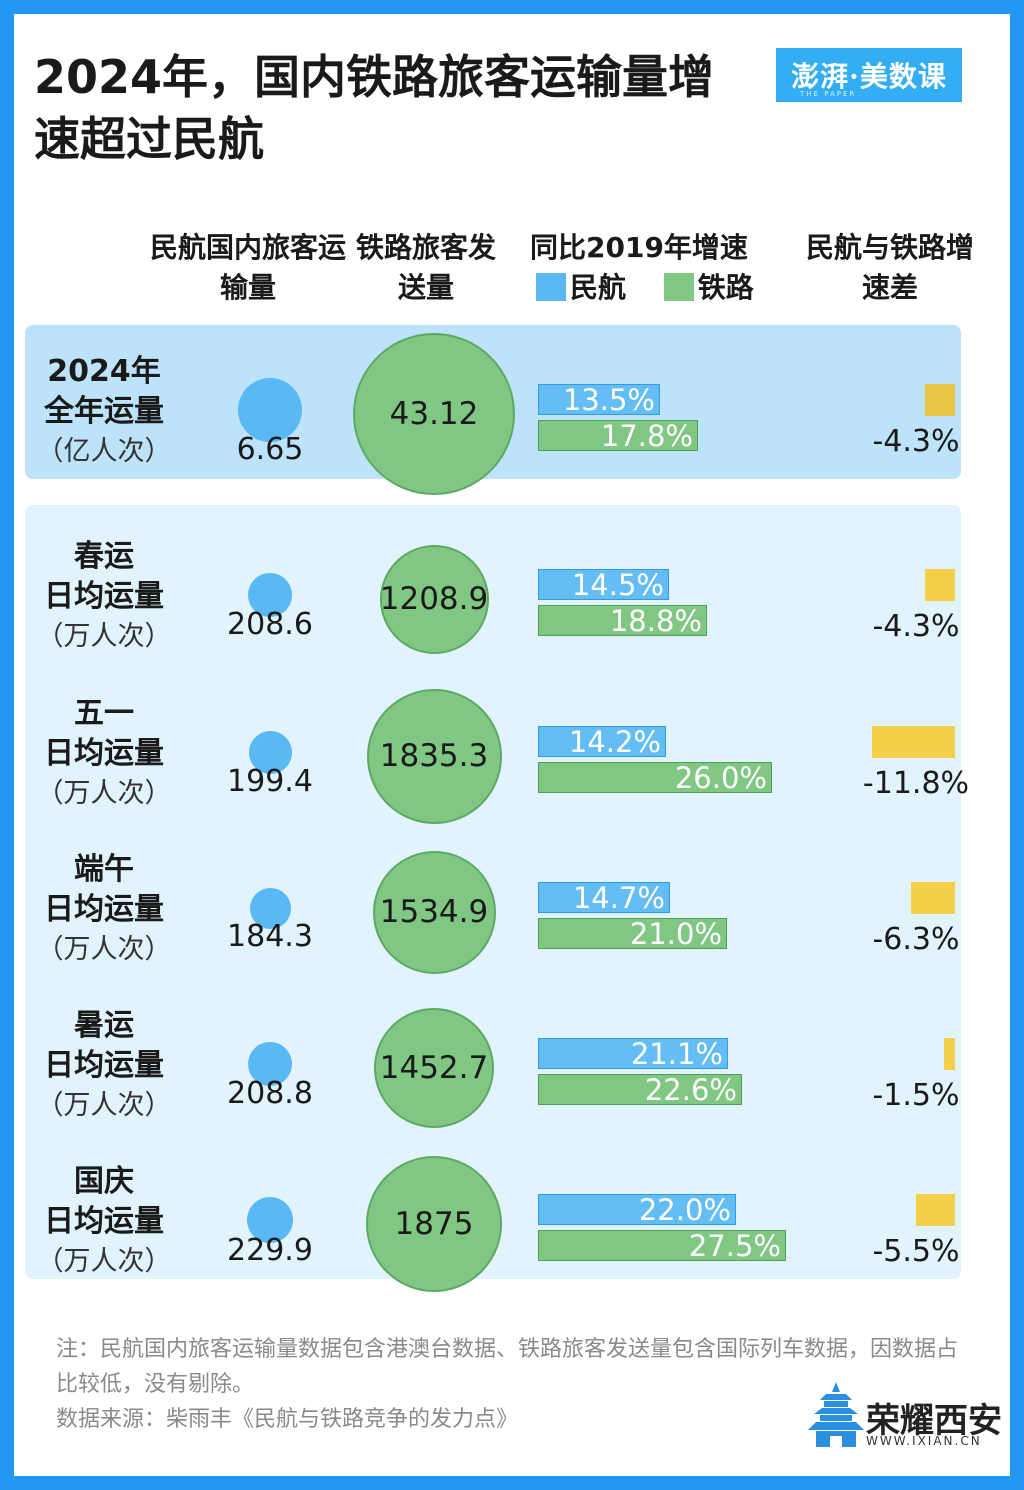 The image size is (1024, 1490). Describe the element at coordinates (916, 783) in the screenshot. I see `growth-diff-value: -11.8%` at that location.